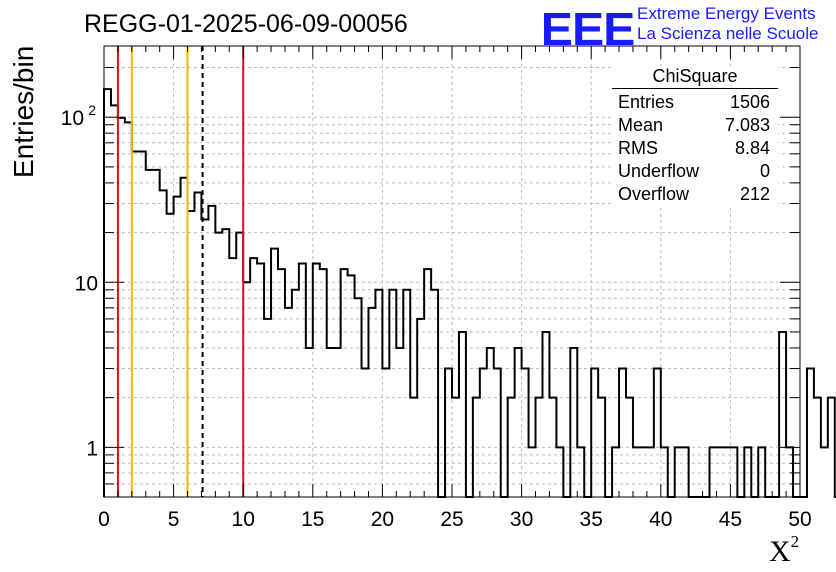  What do you see at coordinates (747, 125) in the screenshot?
I see `stats-value: 7.083` at bounding box center [747, 125].